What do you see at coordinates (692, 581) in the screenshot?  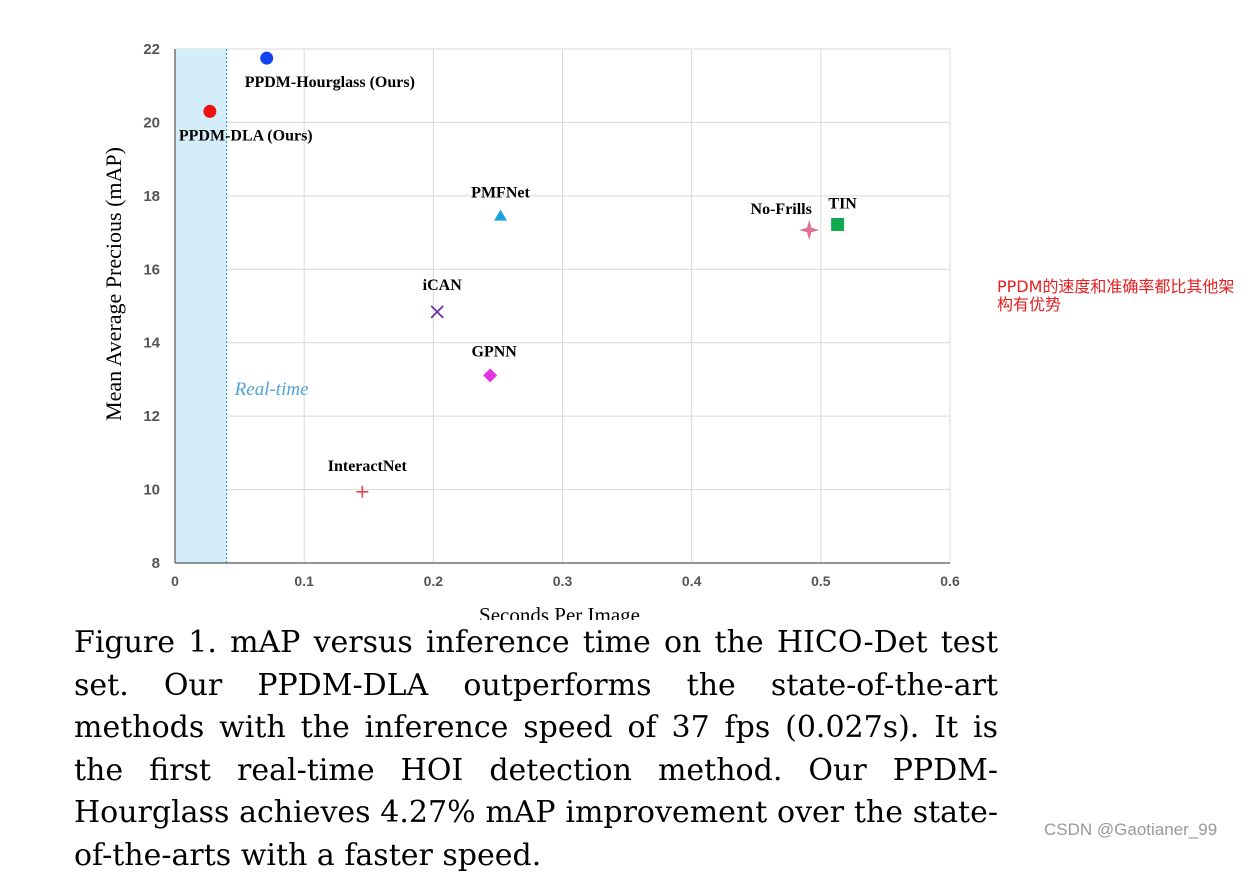 I see `x-tick-label: 0.4` at bounding box center [692, 581].